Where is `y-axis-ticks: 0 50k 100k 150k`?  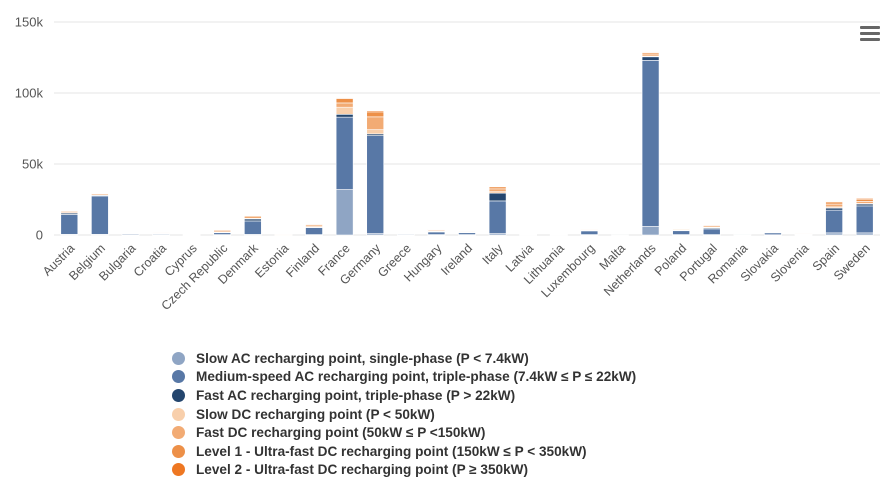 y-axis-ticks: 0 50k 100k 150k is located at coordinates (29, 129).